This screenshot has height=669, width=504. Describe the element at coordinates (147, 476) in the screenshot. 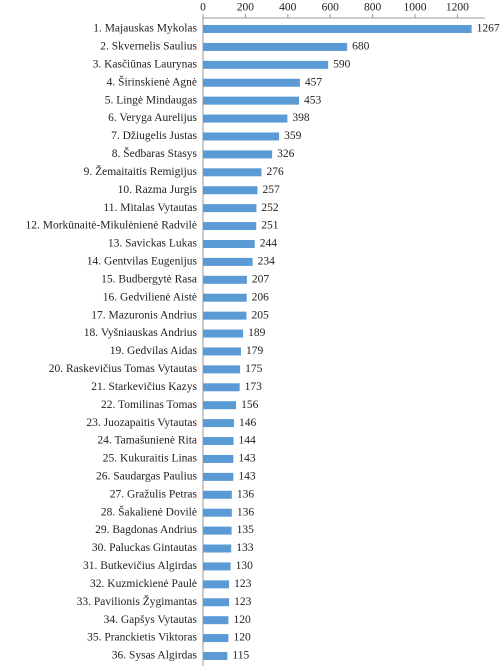

I see `category-label: 26. Saudargas Paulius` at that location.